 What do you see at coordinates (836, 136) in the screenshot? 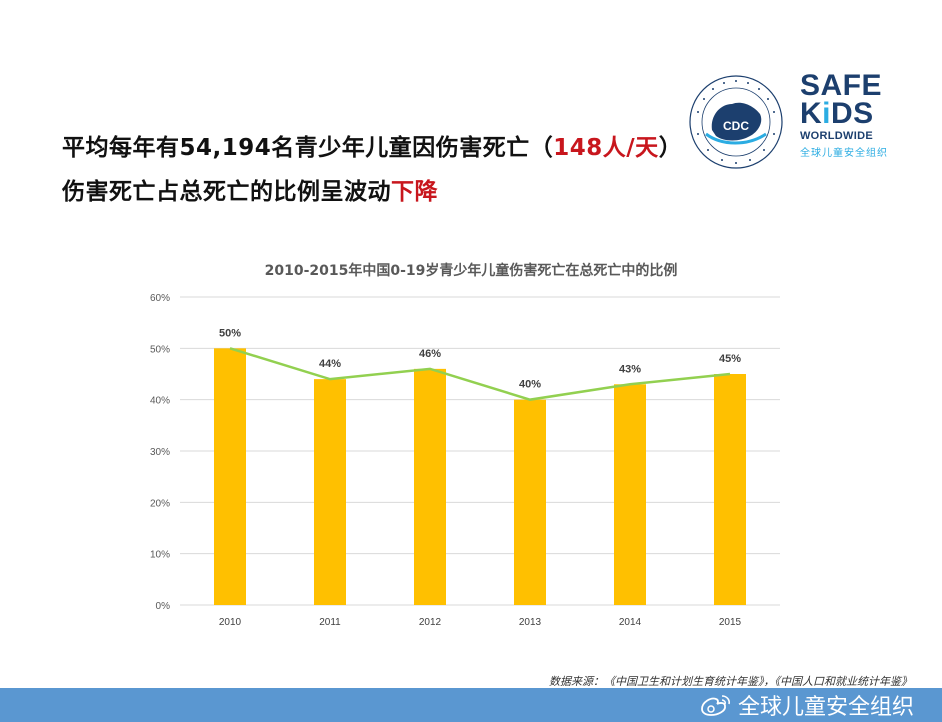
I see `safekids-logo-worldwide: WORLDWIDE` at bounding box center [836, 136].